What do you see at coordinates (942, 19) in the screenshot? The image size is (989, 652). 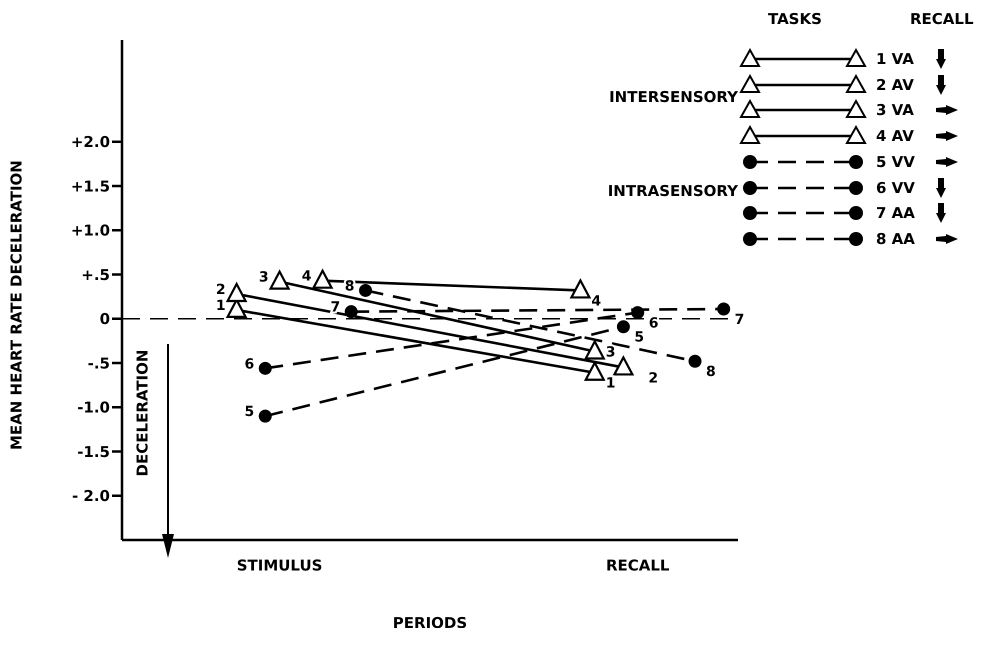 I see `text: RECALL` at bounding box center [942, 19].